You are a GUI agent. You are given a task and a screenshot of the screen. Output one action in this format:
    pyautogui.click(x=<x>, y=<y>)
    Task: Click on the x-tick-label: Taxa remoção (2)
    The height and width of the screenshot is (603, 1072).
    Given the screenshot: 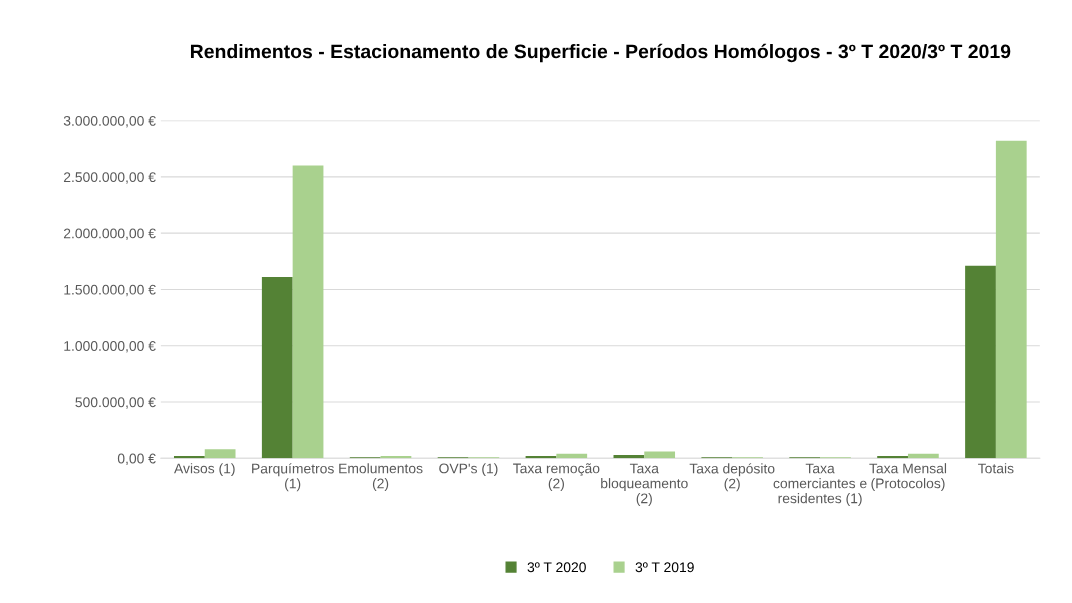 What is the action you would take?
    pyautogui.click(x=556, y=477)
    